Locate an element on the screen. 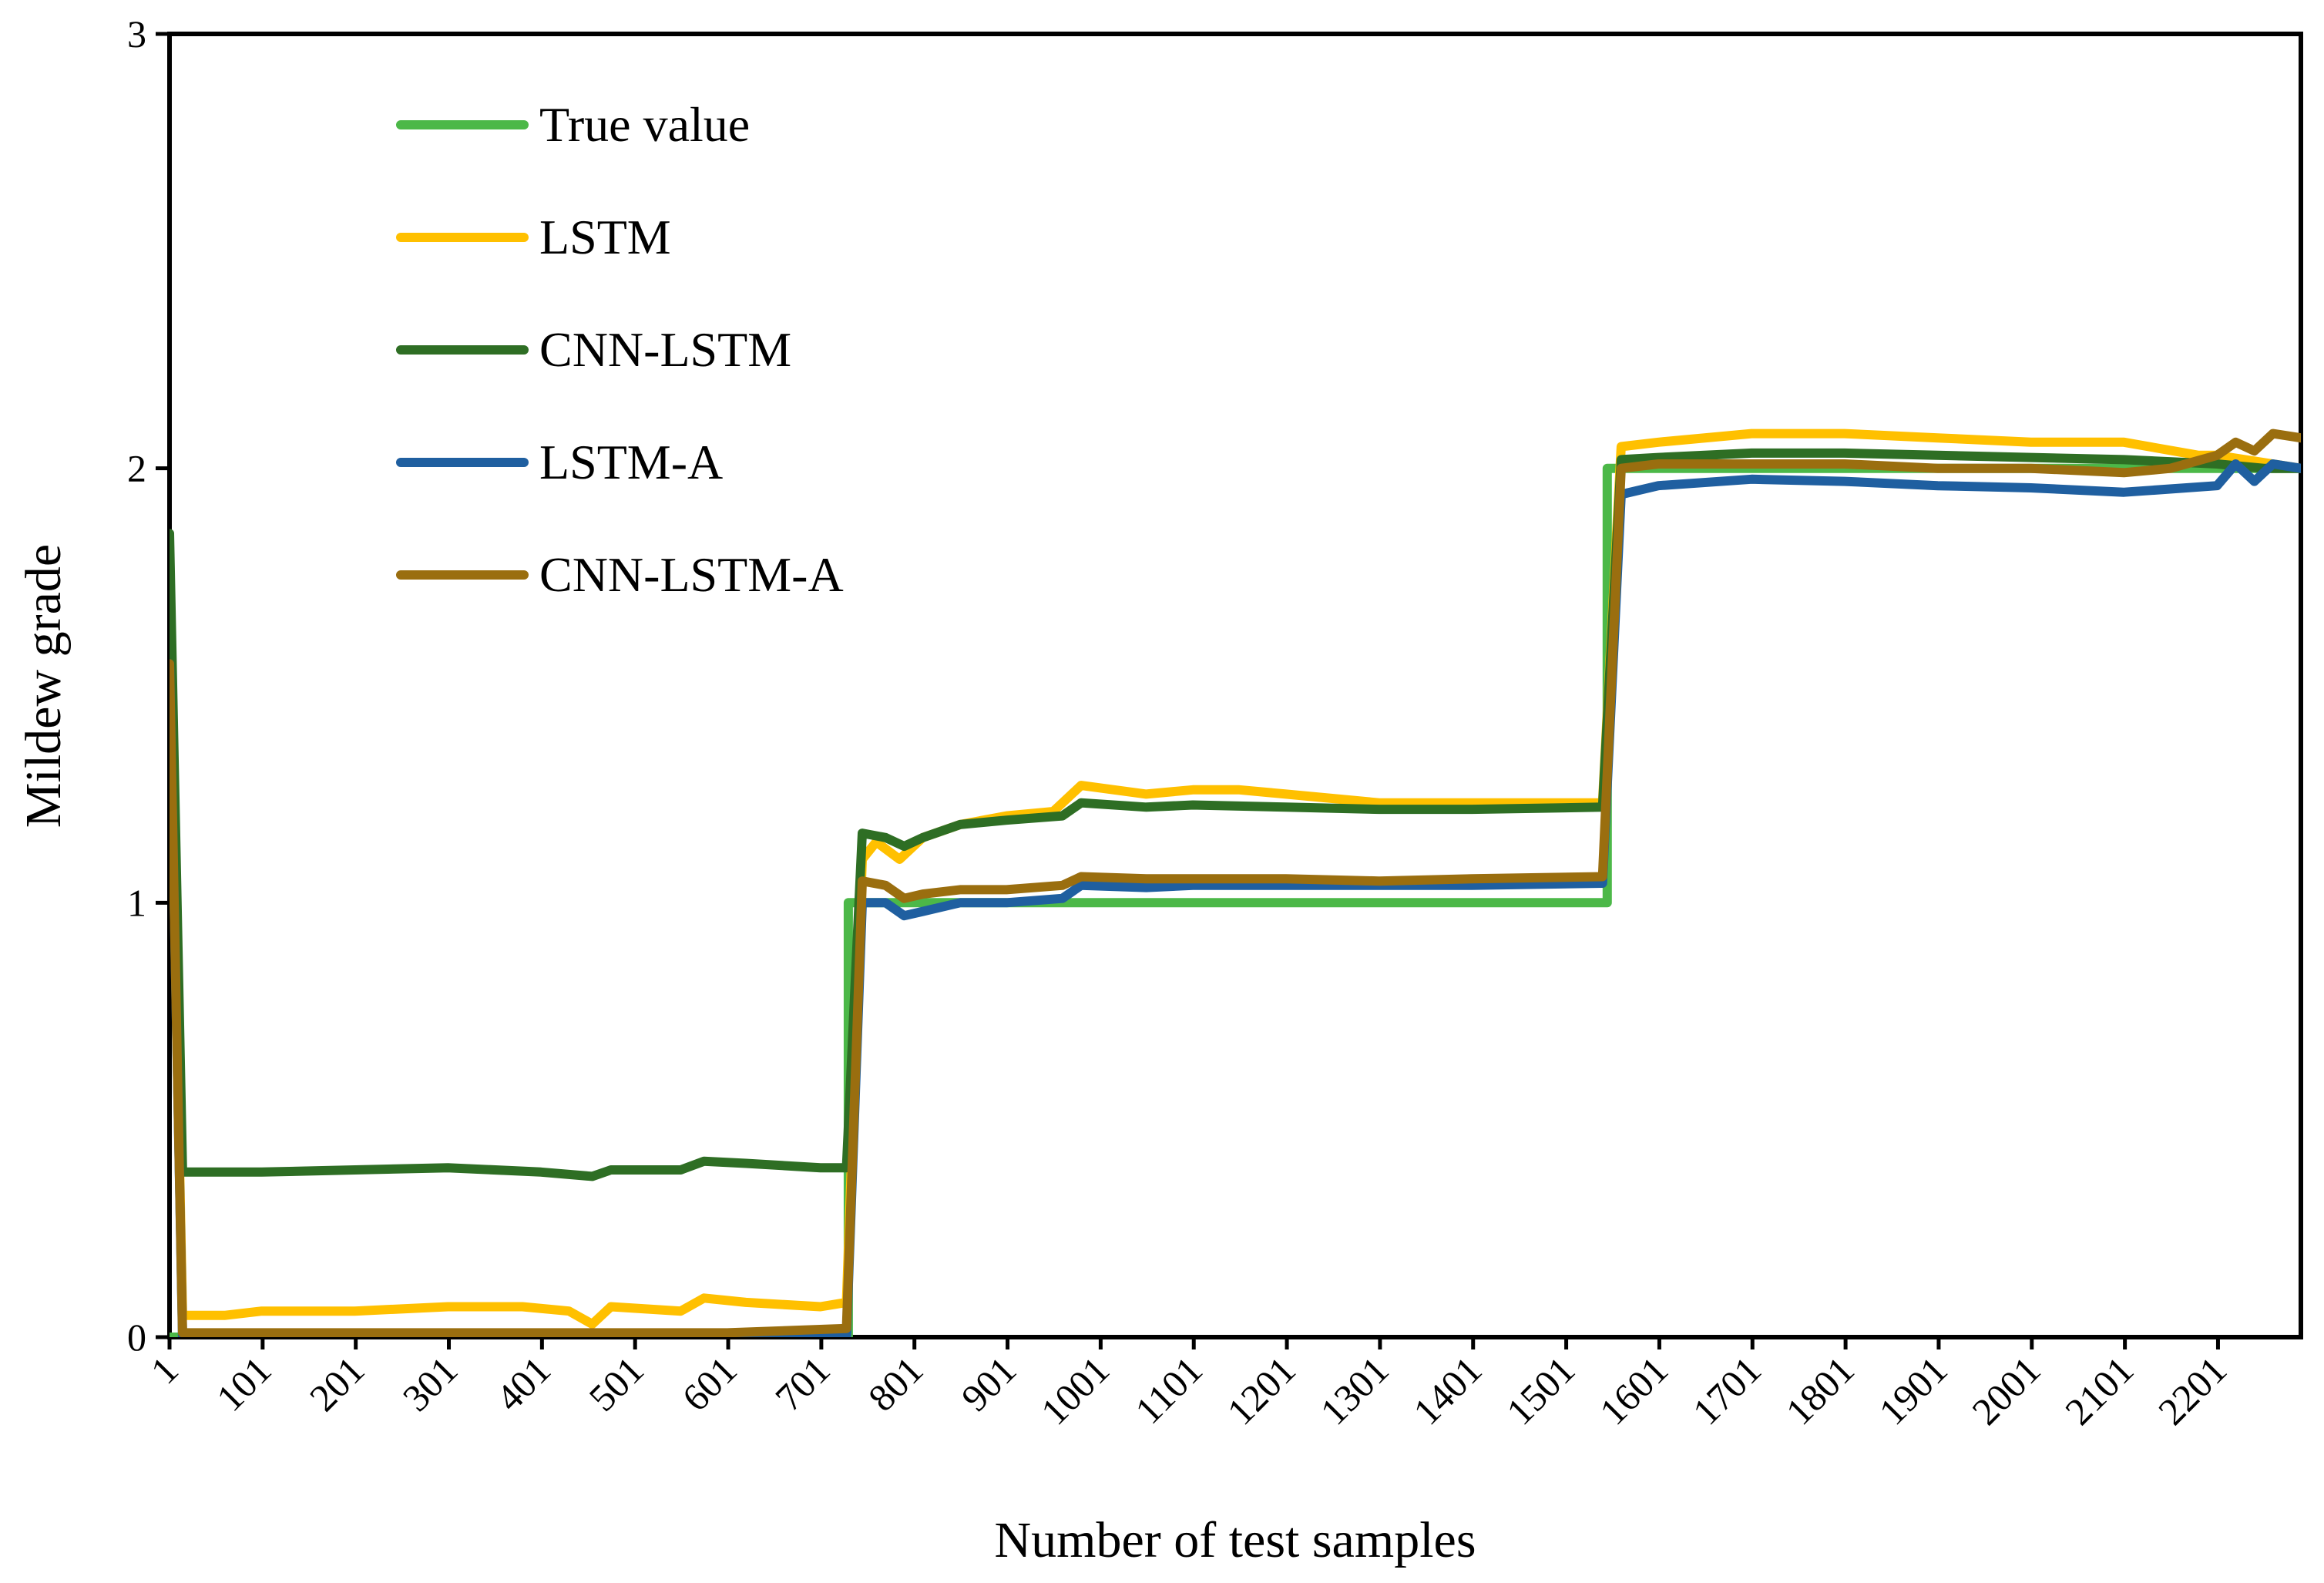 The width and height of the screenshot is (2324, 1583). y-tick-label: 0 is located at coordinates (136, 1337).